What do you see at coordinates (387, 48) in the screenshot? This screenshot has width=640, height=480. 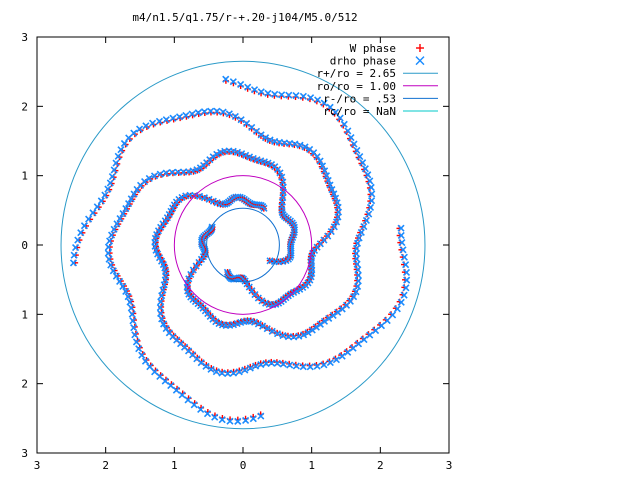 I see `legend-entry: W phase` at bounding box center [387, 48].